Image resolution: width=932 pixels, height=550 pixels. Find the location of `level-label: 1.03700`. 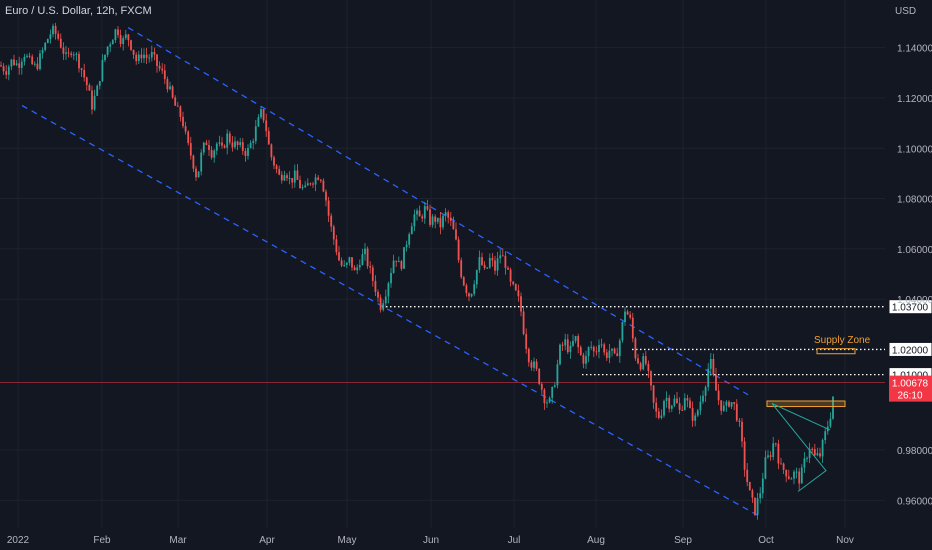

level-label: 1.03700 is located at coordinates (910, 308).